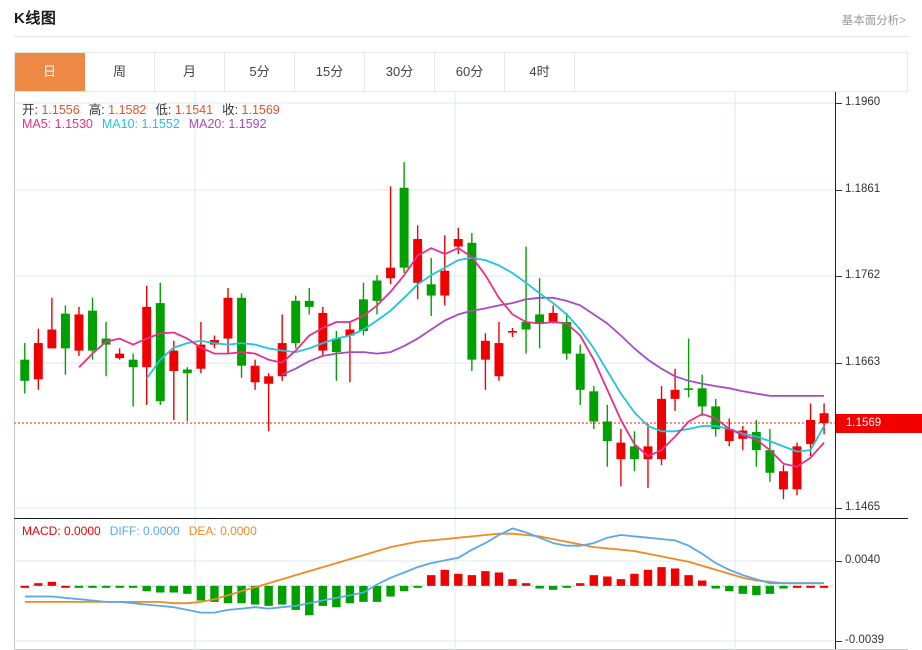 This screenshot has width=922, height=650. I want to click on header-divider, so click(461, 36).